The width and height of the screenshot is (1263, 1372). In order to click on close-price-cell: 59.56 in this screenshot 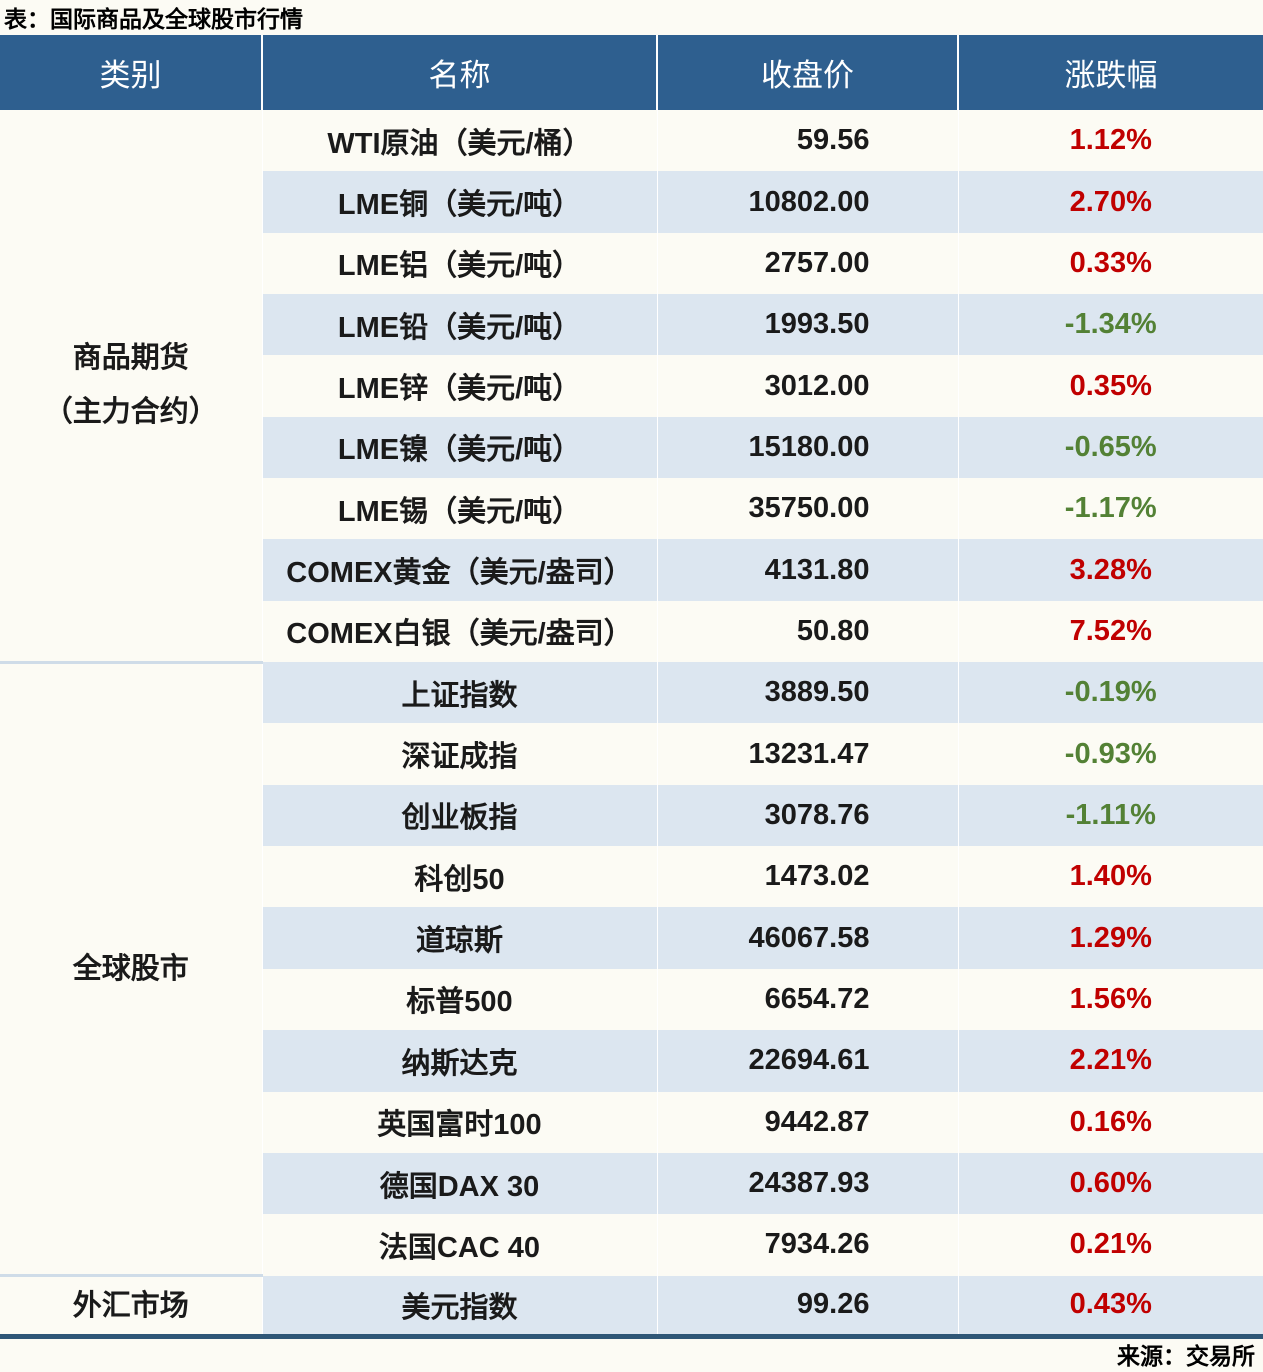, I will do `click(807, 141)`.